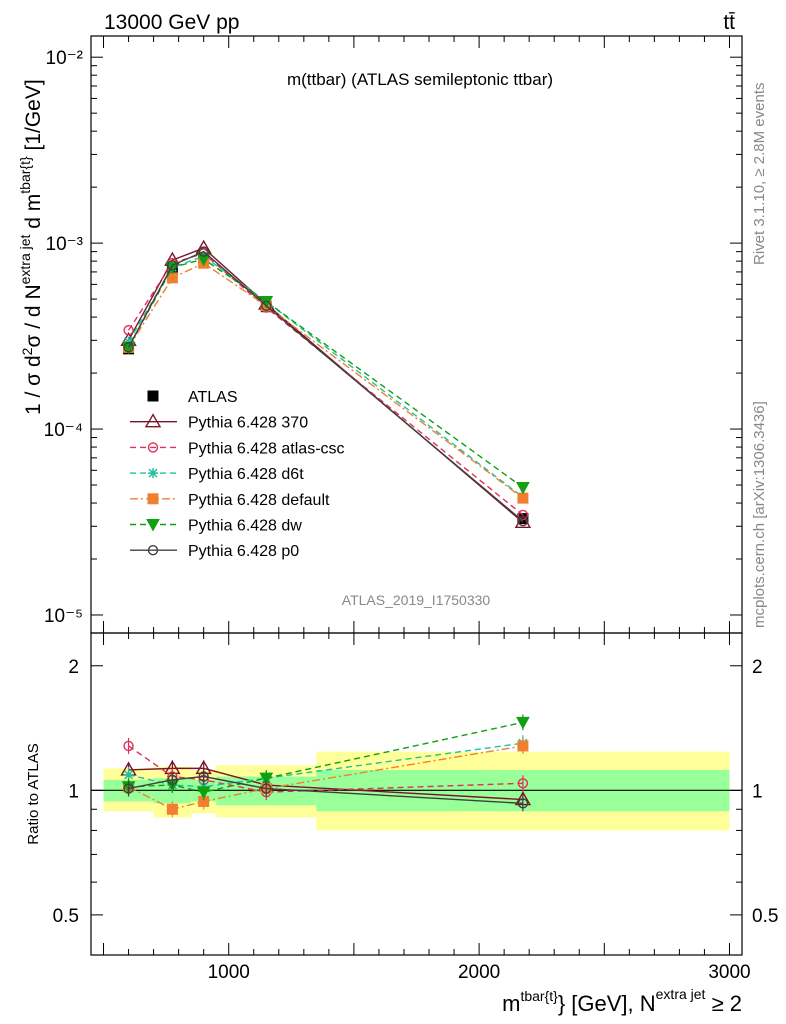 The image size is (786, 1024). I want to click on main-series-group, so click(326, 384).